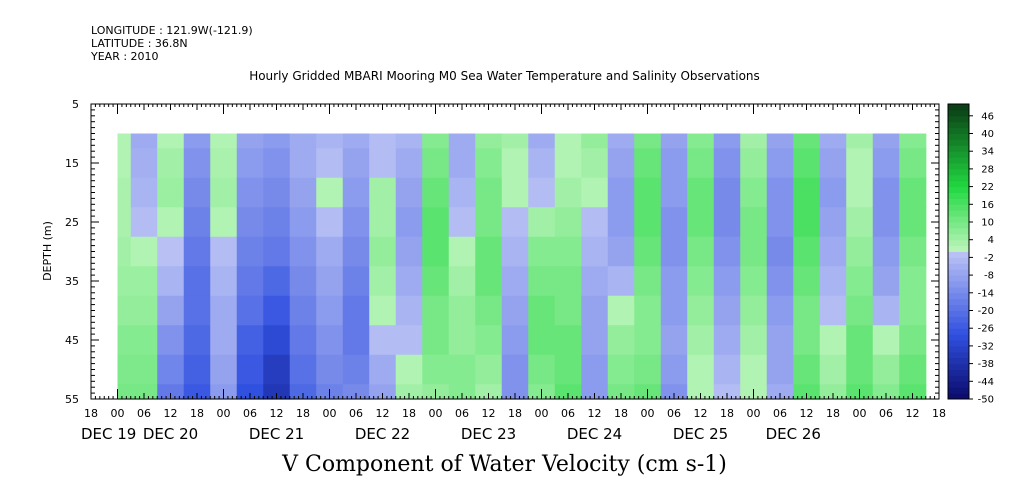  I want to click on colorbar-tick-label: 34, so click(987, 152).